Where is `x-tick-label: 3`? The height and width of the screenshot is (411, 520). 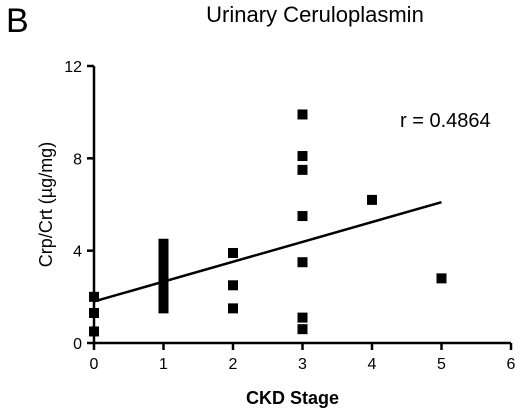
x-tick-label: 3 is located at coordinates (302, 364).